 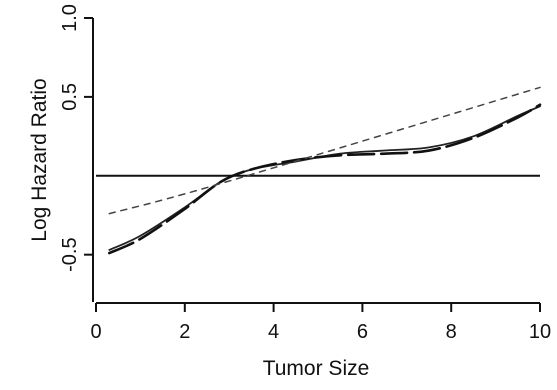 I want to click on x-tick-label: 6, so click(x=362, y=332).